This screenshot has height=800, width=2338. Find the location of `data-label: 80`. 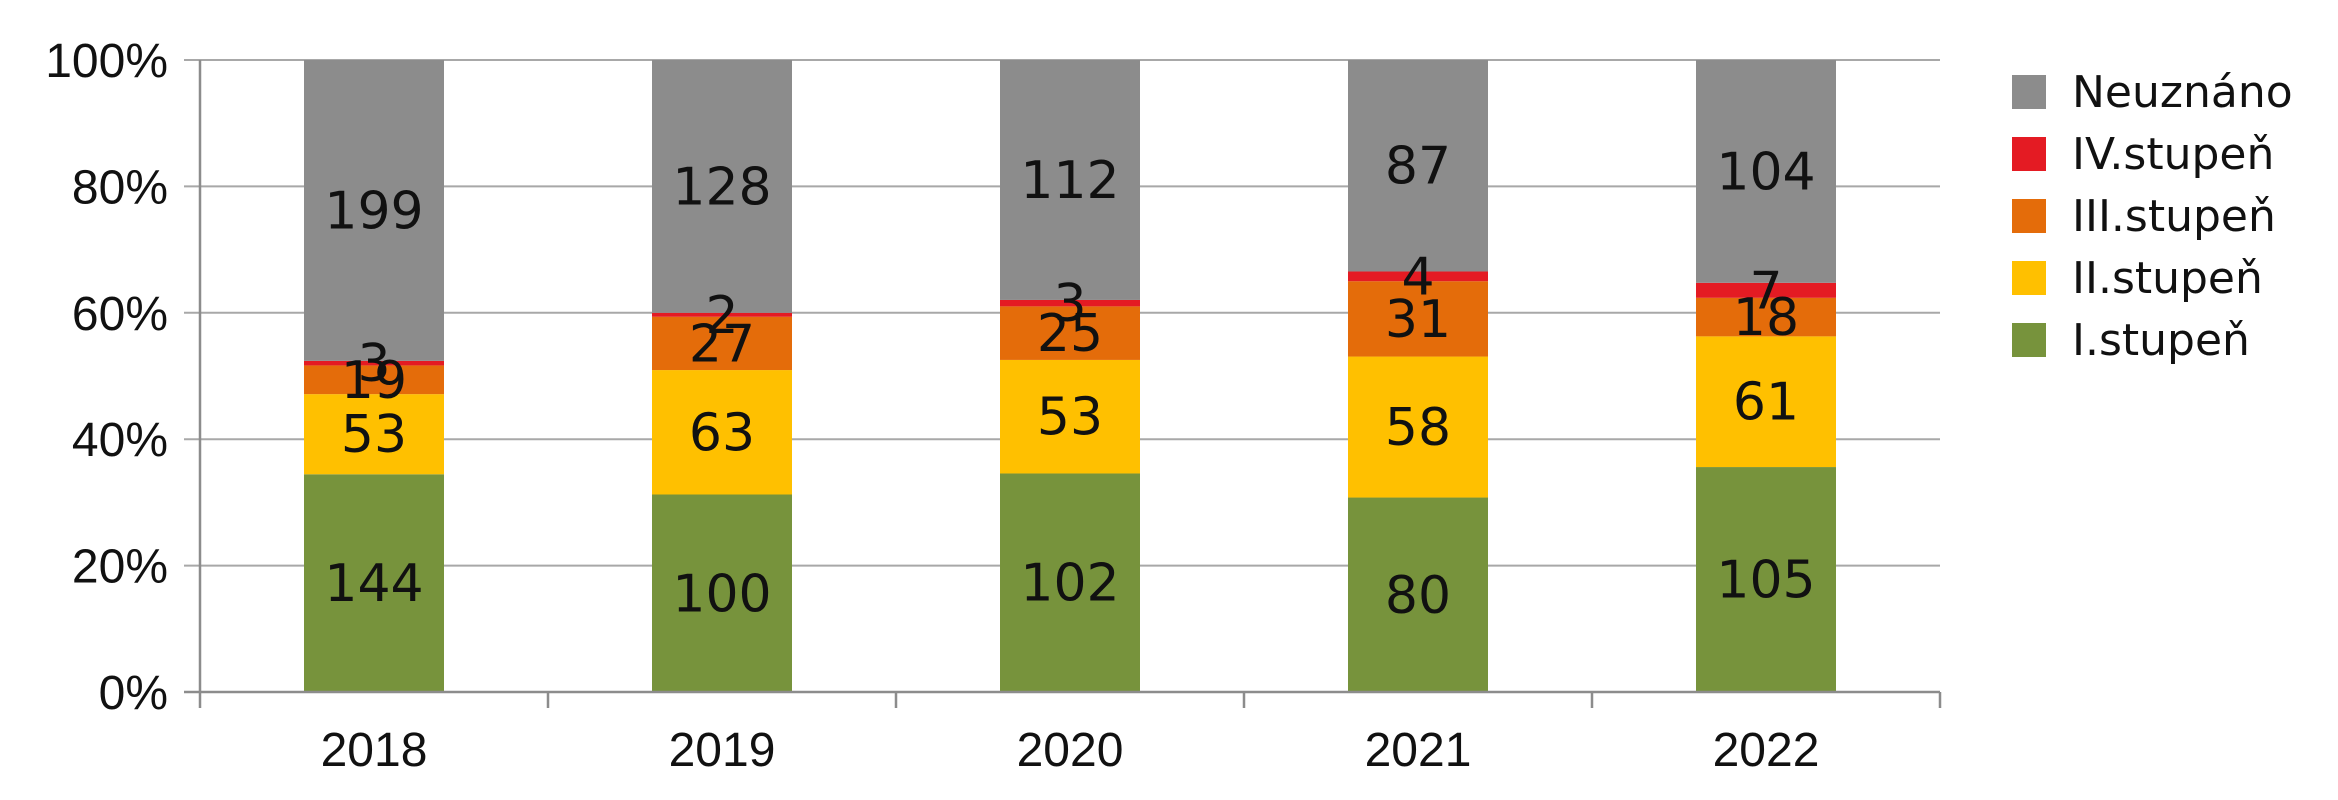

data-label: 80 is located at coordinates (1418, 596).